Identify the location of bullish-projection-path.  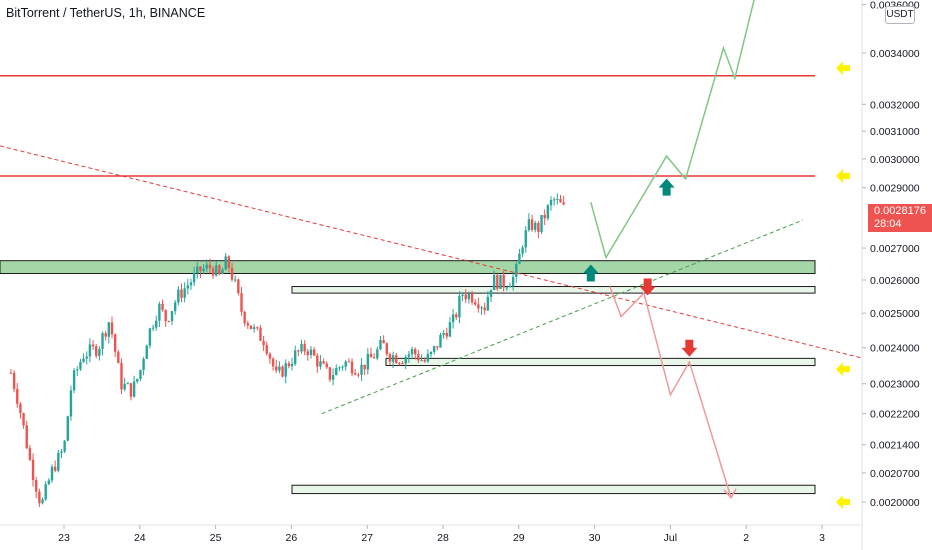
(672, 130).